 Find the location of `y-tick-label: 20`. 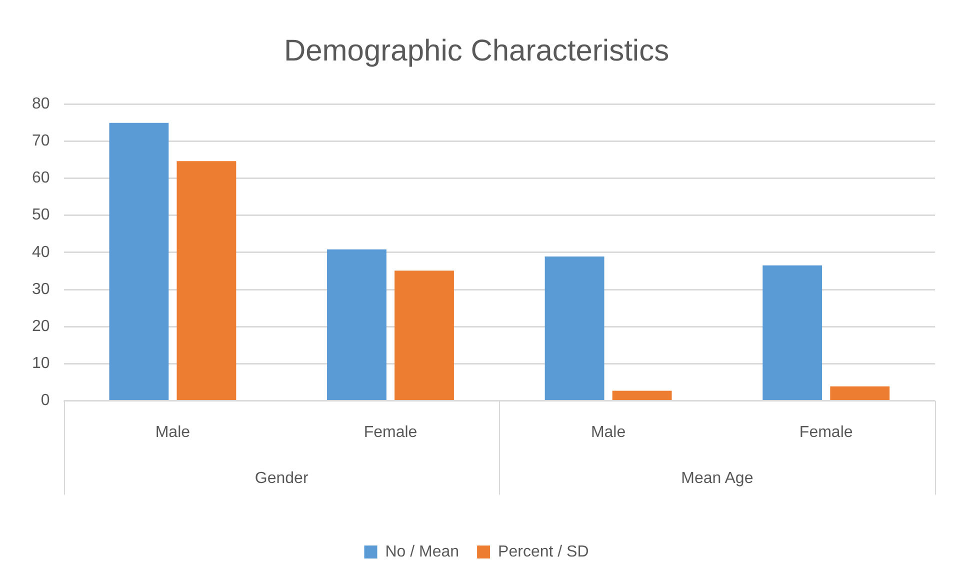

y-tick-label: 20 is located at coordinates (41, 327).